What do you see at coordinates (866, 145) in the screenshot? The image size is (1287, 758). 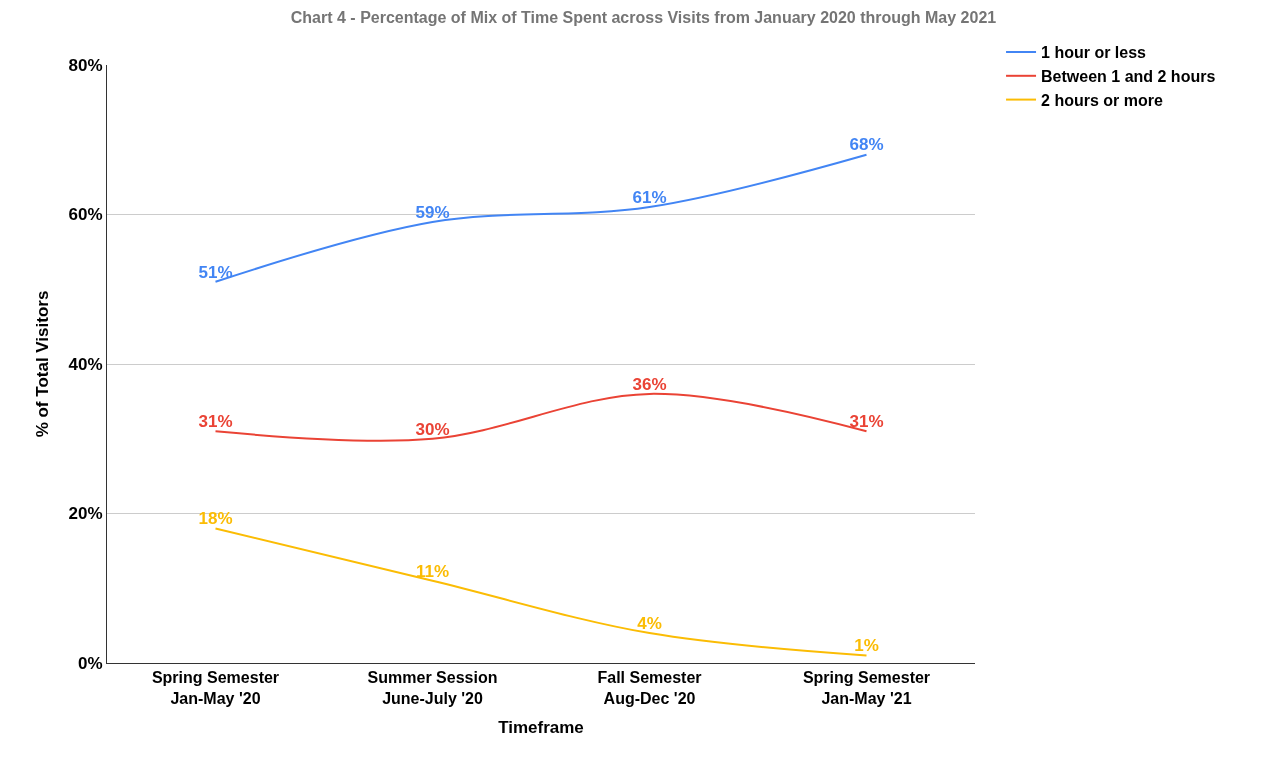 I see `data-label: 68%` at bounding box center [866, 145].